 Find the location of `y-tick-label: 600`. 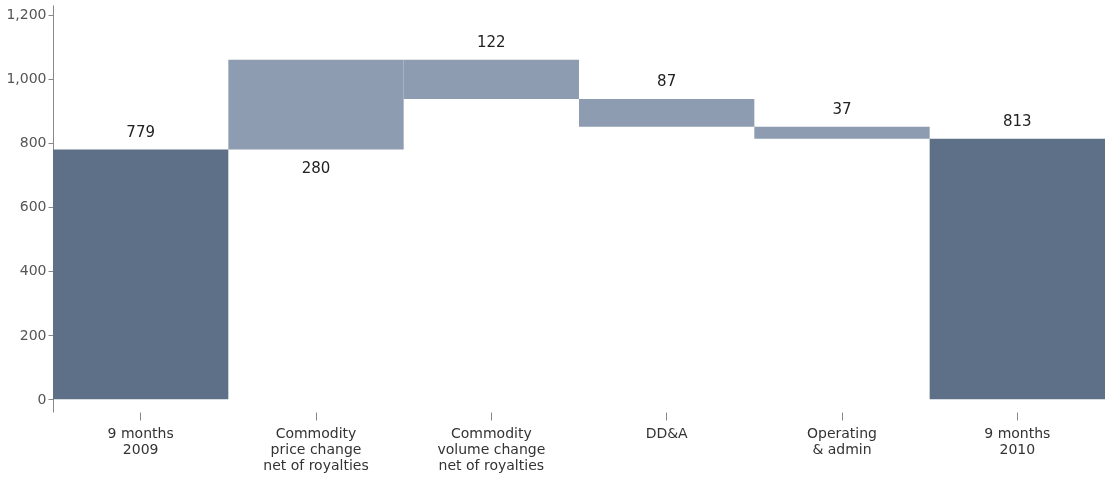

y-tick-label: 600 is located at coordinates (33, 206).